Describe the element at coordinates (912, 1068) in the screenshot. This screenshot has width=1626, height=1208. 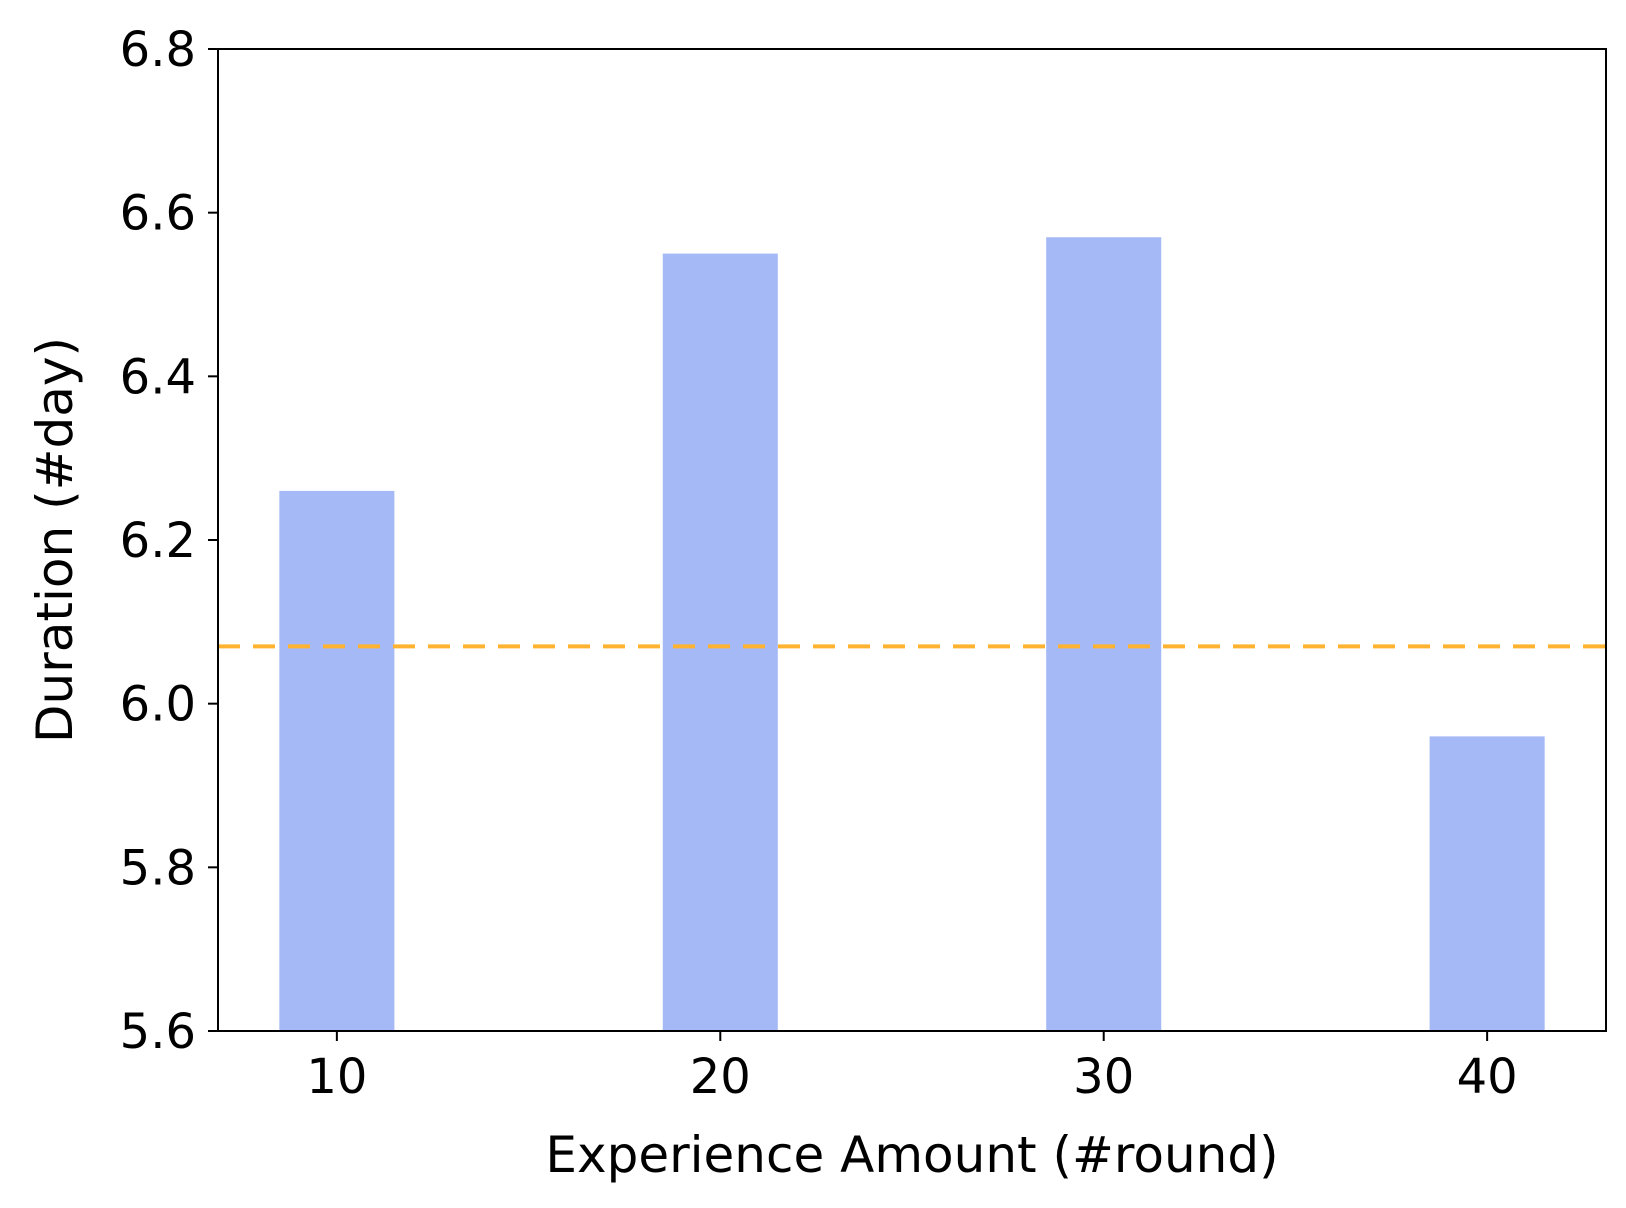
I see `x-axis-ticks: 10 20 30 40` at that location.